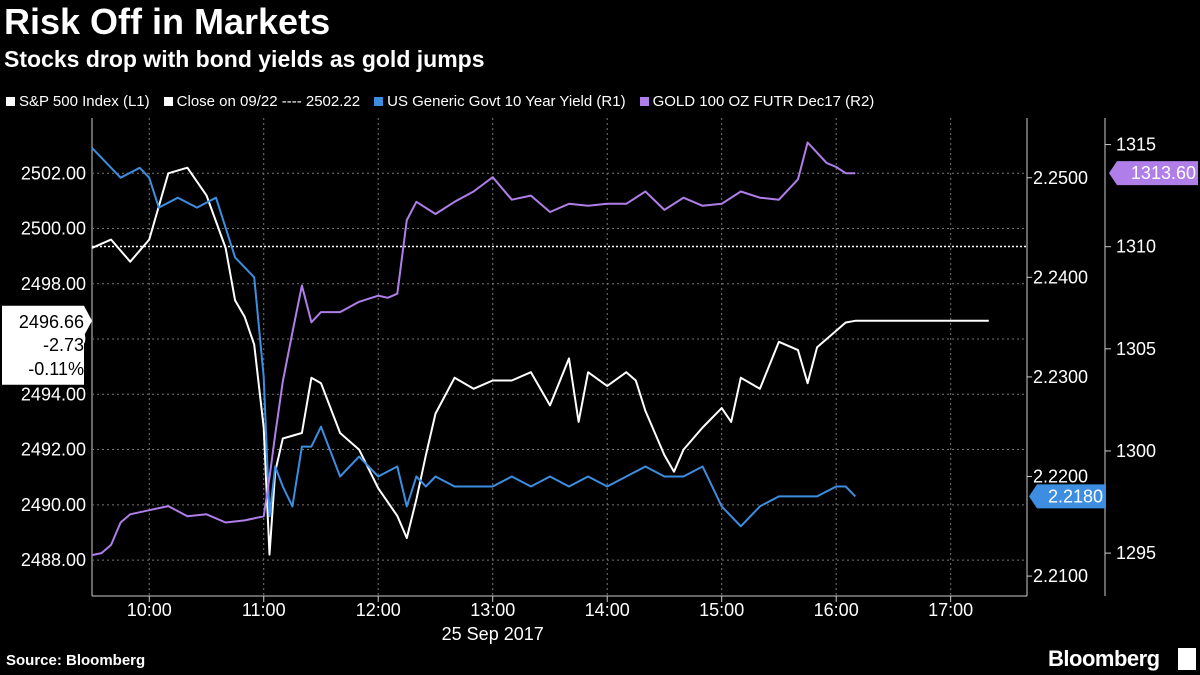  What do you see at coordinates (721, 610) in the screenshot?
I see `x-tick-label: 15:00` at bounding box center [721, 610].